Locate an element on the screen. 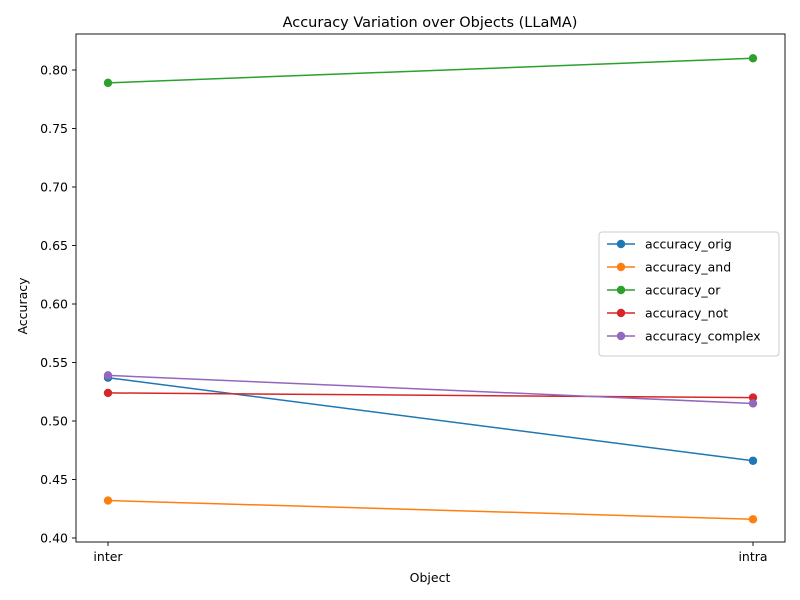 This screenshot has height=600, width=800. series-accuracy_or is located at coordinates (430, 71).